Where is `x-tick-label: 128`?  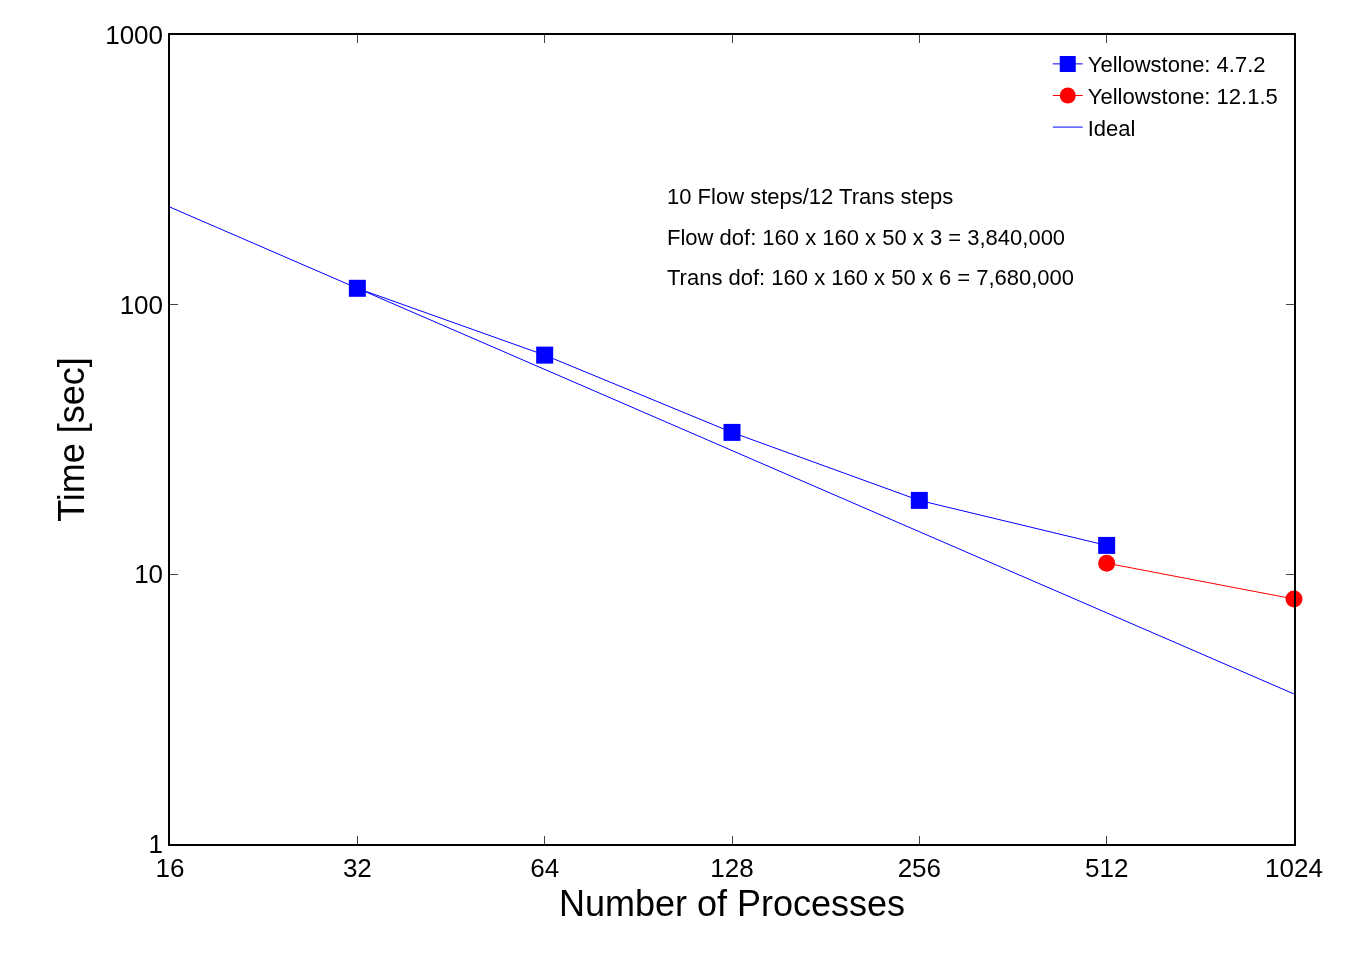 x-tick-label: 128 is located at coordinates (732, 867).